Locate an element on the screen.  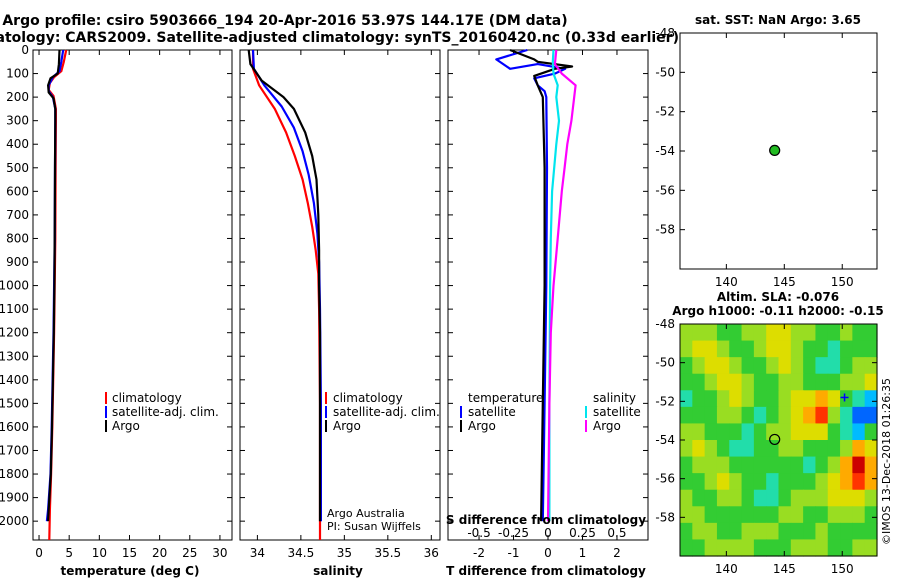
legend-satellite: satellite-adj. clim. is located at coordinates (386, 412).